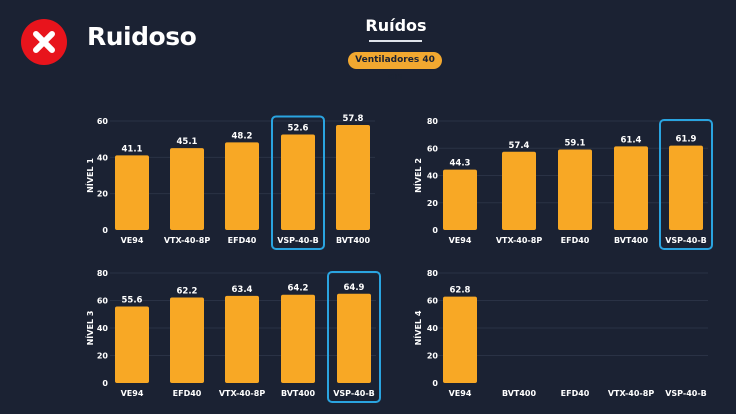 This screenshot has height=414, width=736. Describe the element at coordinates (44, 42) in the screenshot. I see `x-circle-icon` at that location.